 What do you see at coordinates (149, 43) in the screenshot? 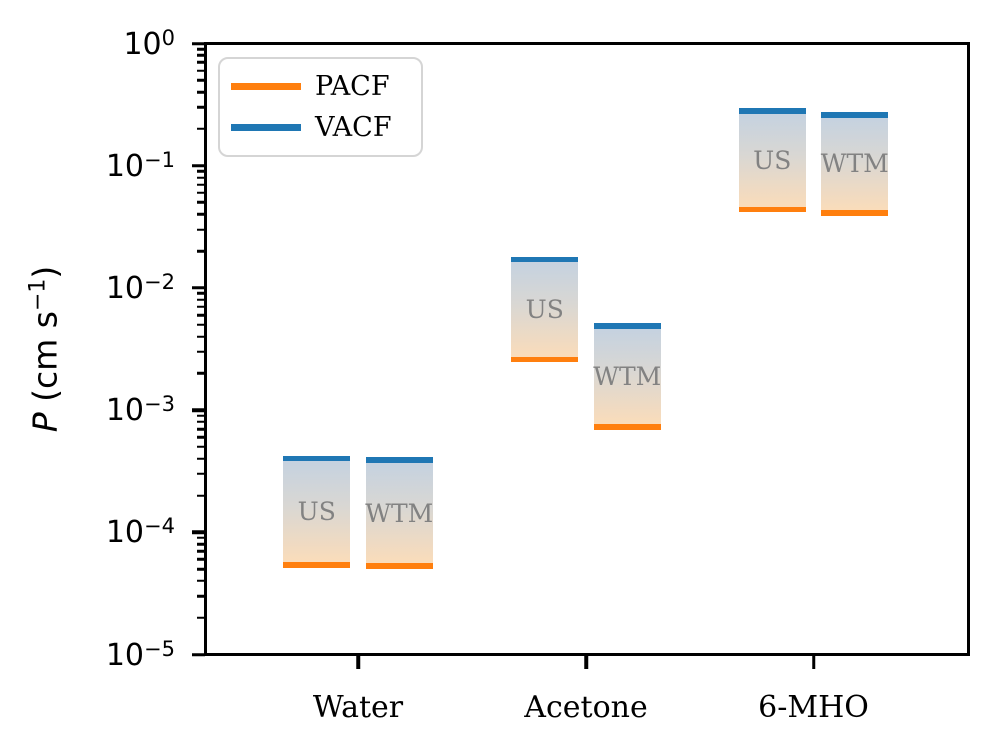
I see `y-tick-label: 10⁰` at bounding box center [149, 43].